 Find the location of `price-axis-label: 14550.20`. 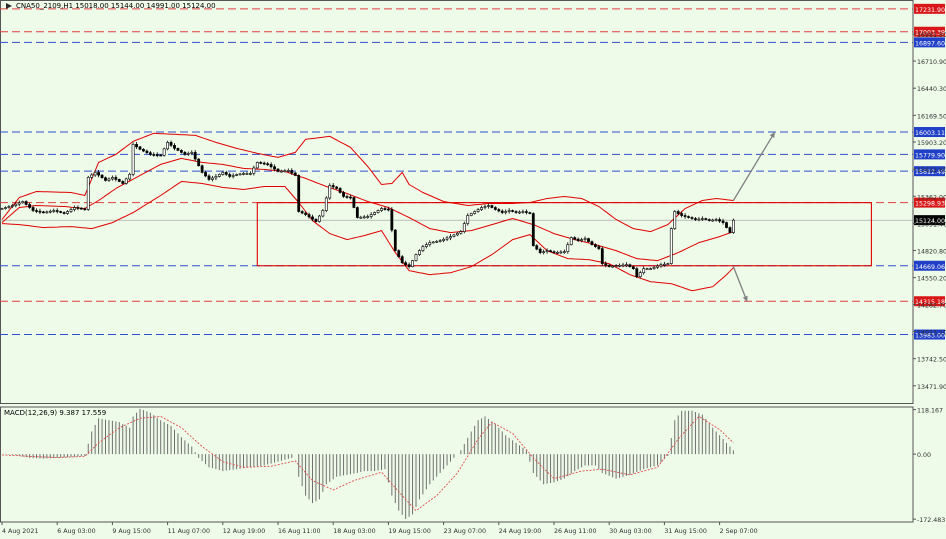

price-axis-label: 14550.20 is located at coordinates (931, 279).